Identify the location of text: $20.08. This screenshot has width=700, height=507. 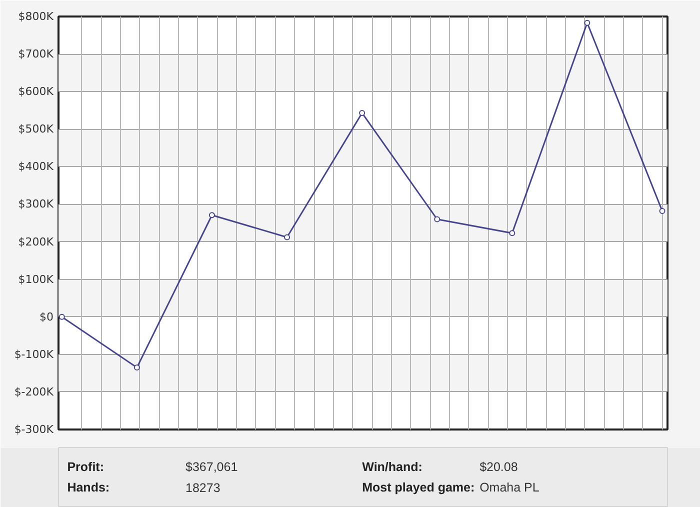
(499, 467).